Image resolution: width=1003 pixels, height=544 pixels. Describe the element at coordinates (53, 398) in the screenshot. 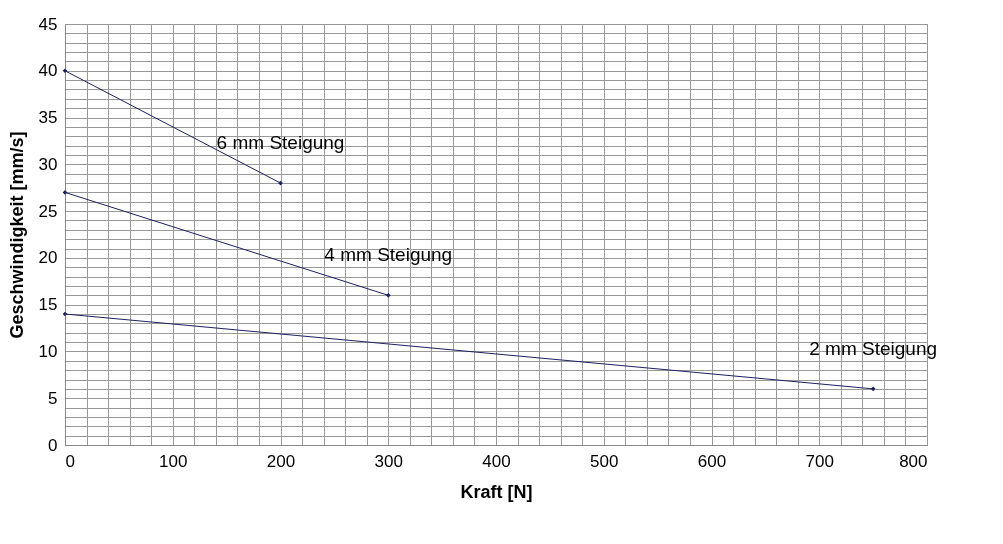

I see `y-tick-label: 5` at that location.